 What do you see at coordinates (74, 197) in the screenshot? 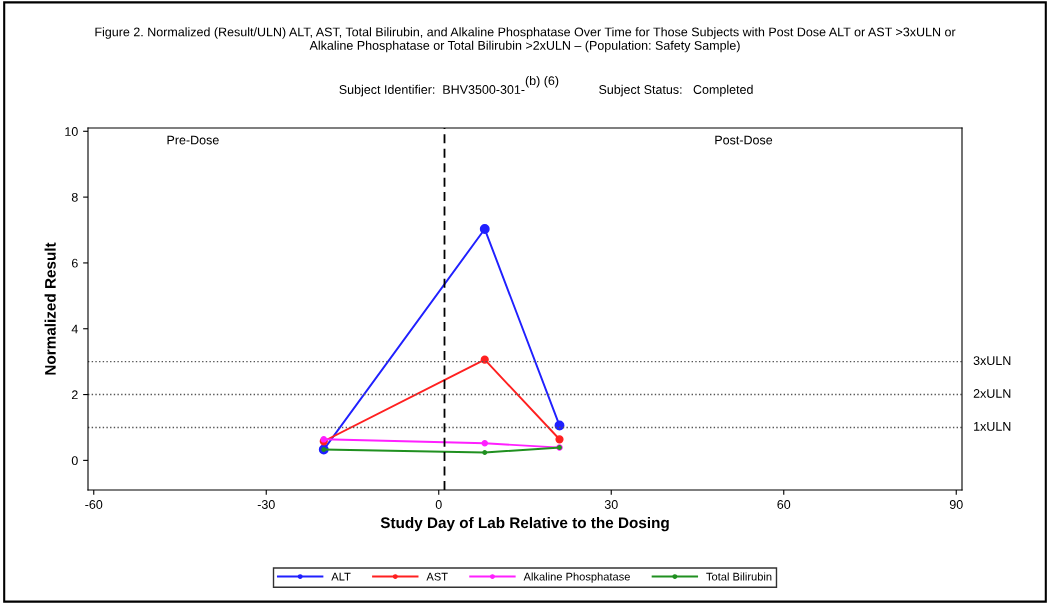
I see `y-tick-label: 8` at bounding box center [74, 197].